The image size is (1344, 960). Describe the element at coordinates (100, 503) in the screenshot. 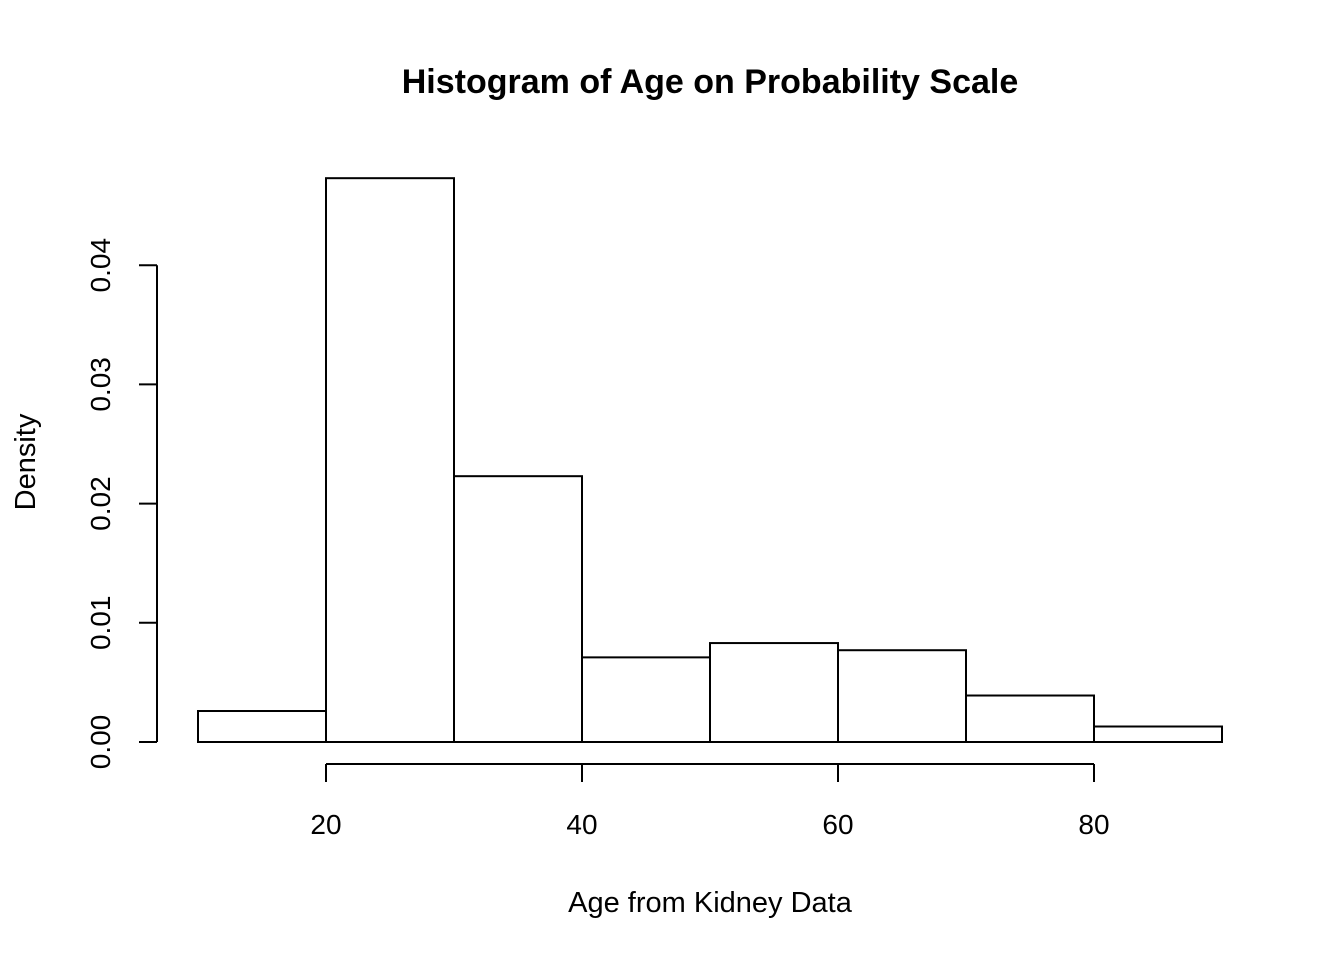

I see `y-tick-label: 0.02` at that location.